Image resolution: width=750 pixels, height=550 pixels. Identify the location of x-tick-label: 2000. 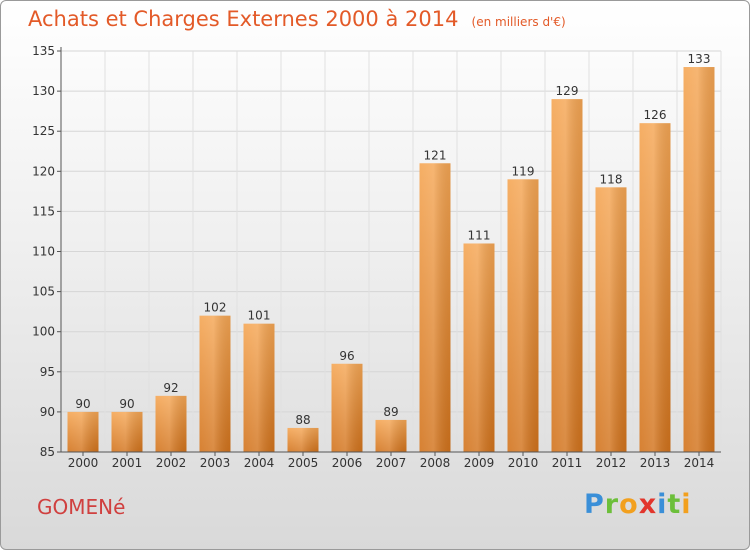
(83, 463).